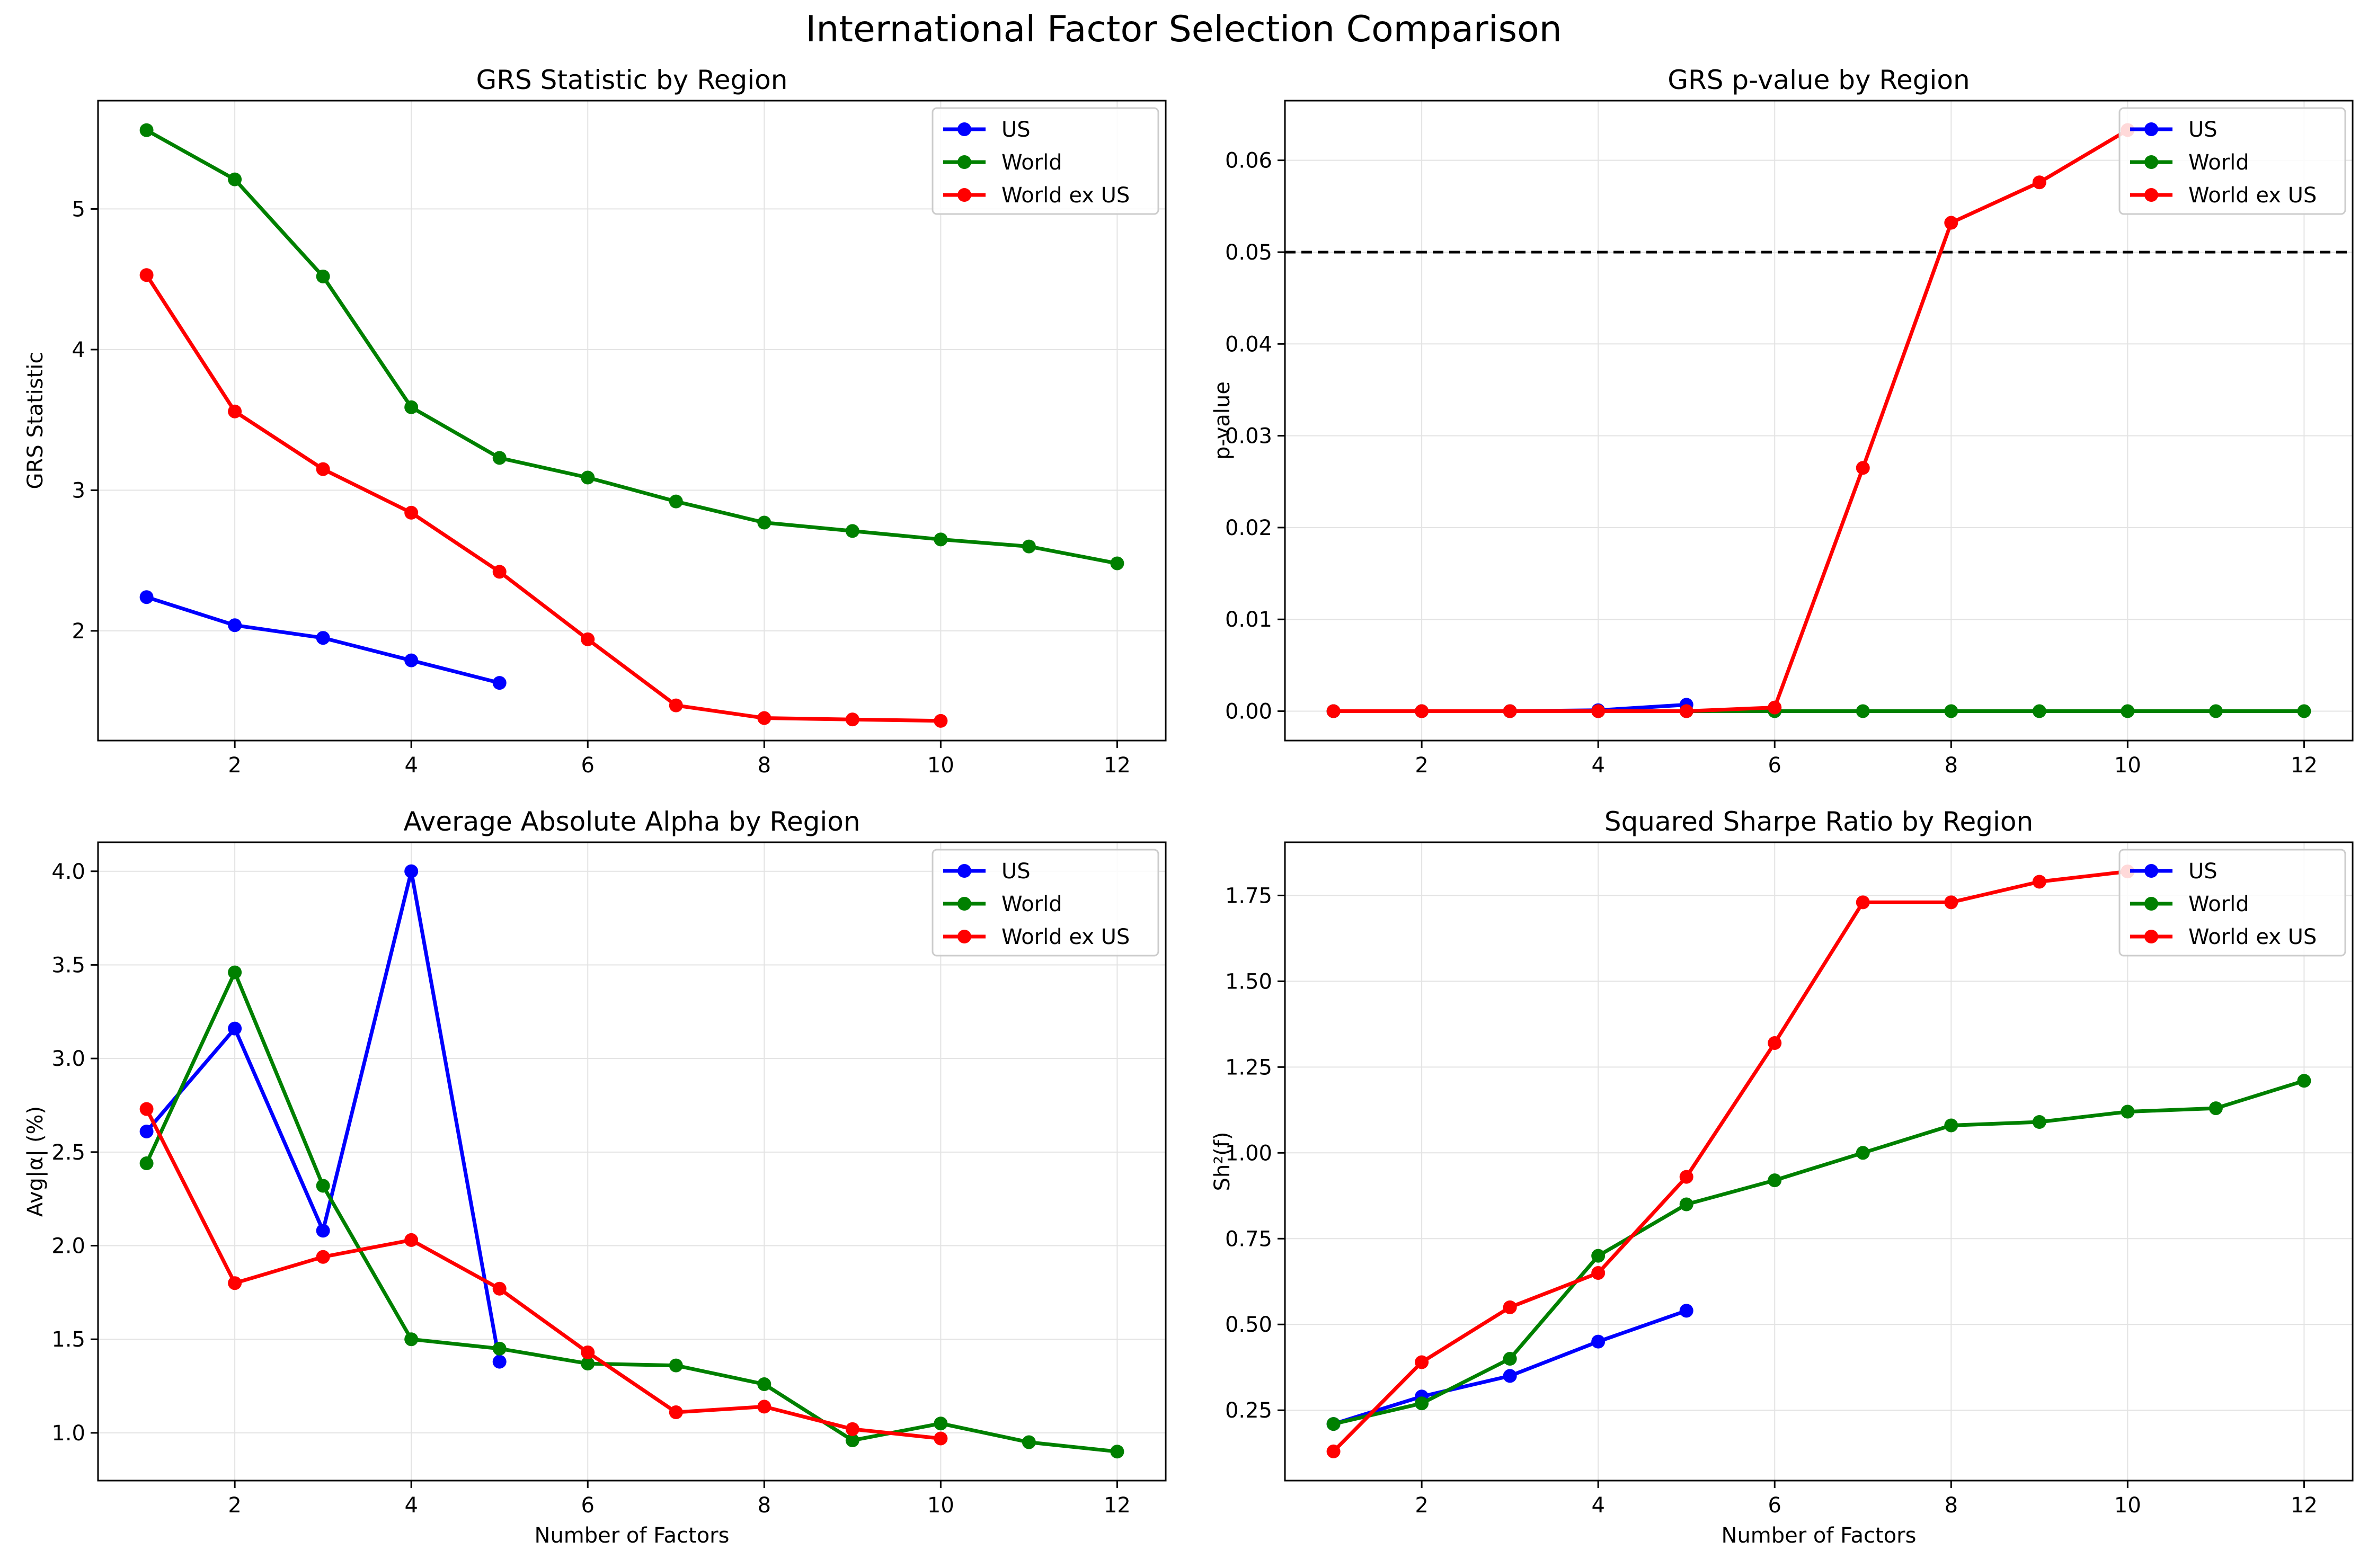 The height and width of the screenshot is (1568, 2368). Describe the element at coordinates (1248, 436) in the screenshot. I see `y-tick-label: 0.03` at that location.